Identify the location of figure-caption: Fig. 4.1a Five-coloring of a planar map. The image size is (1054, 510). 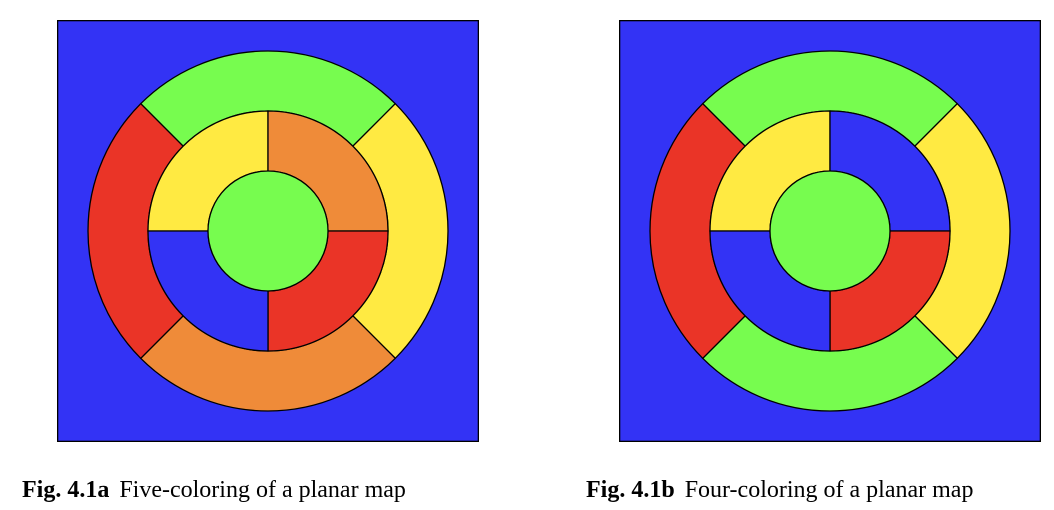
(214, 490).